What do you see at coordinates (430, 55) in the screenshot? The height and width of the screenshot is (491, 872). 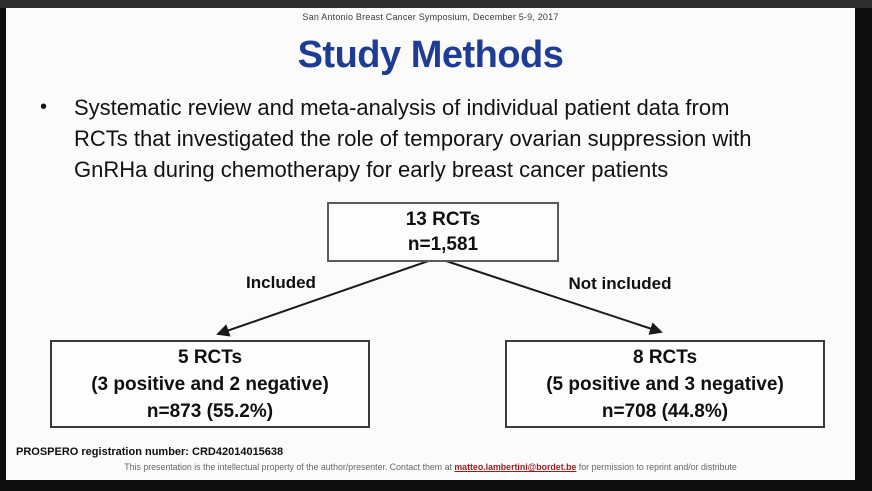 I see `page-title: Study Methods` at bounding box center [430, 55].